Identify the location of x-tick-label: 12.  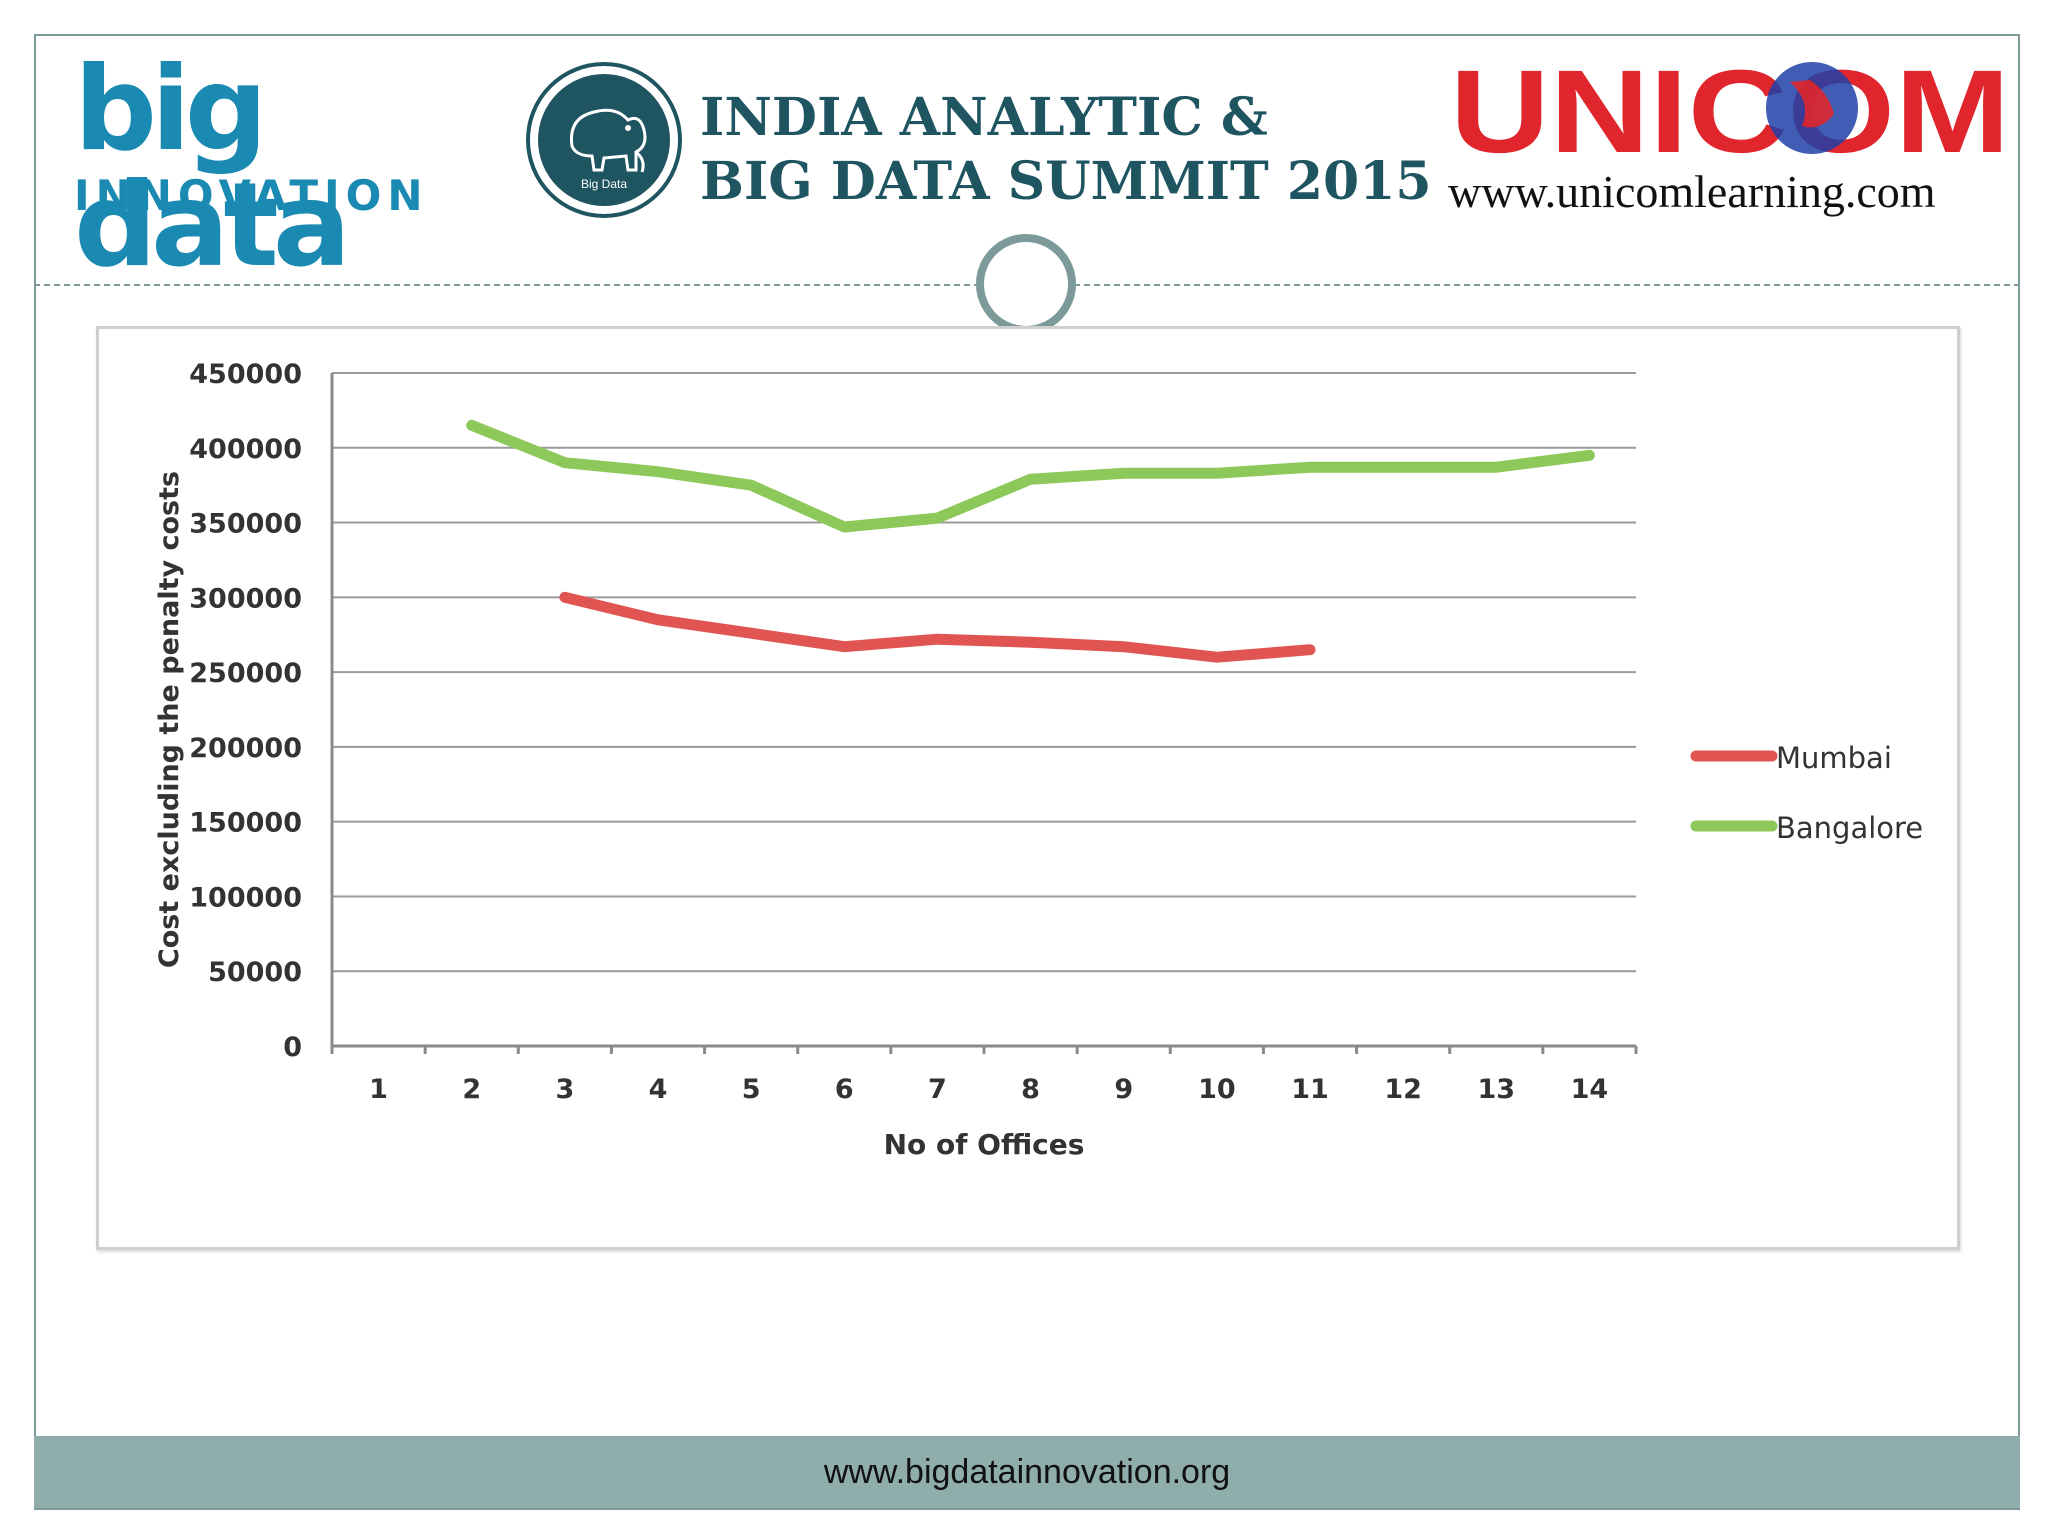
(1403, 1089).